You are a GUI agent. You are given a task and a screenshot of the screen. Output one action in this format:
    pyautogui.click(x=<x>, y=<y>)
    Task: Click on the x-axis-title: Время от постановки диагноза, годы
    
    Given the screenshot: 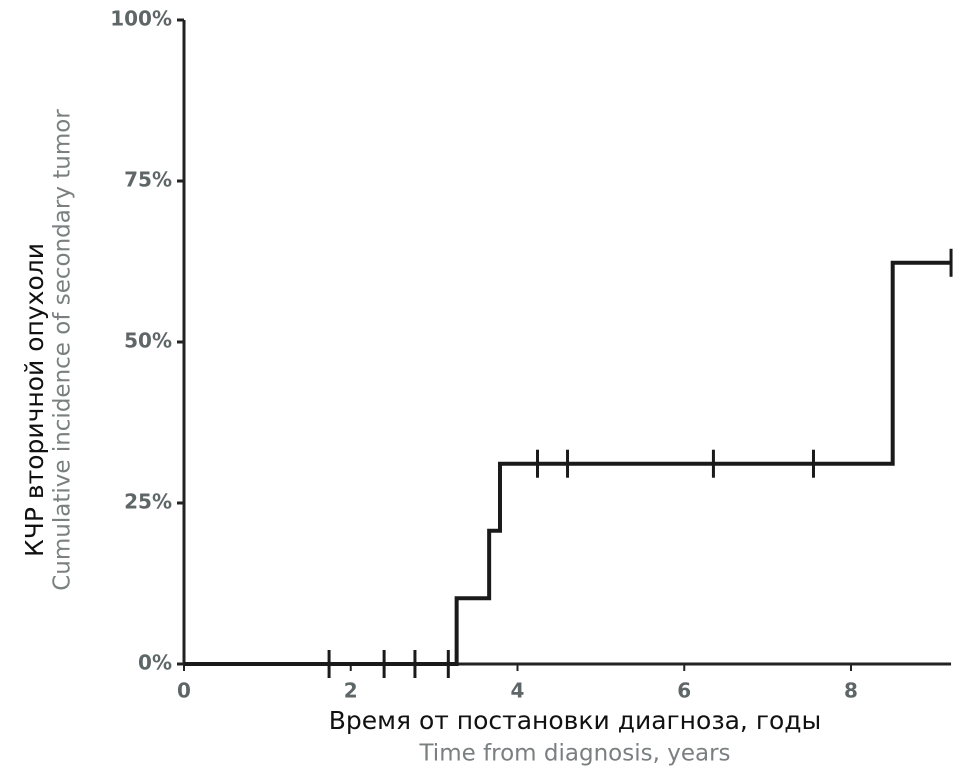 What is the action you would take?
    pyautogui.click(x=575, y=720)
    